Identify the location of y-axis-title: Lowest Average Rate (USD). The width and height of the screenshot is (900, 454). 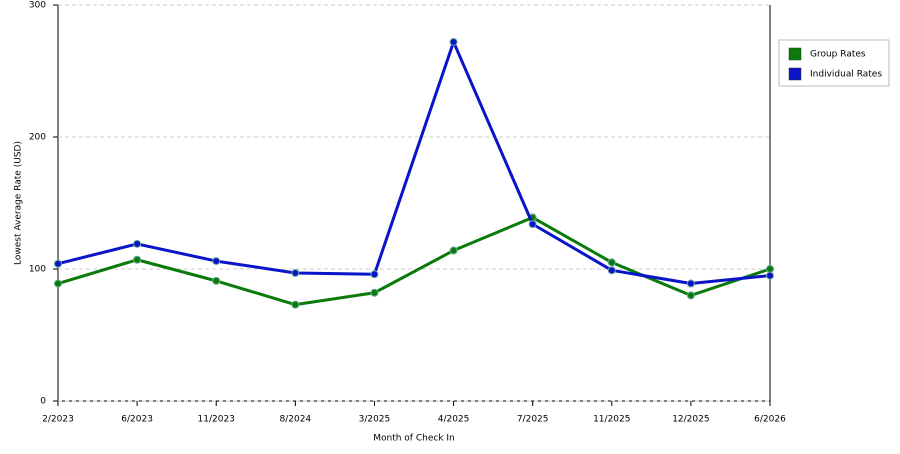
(19, 203).